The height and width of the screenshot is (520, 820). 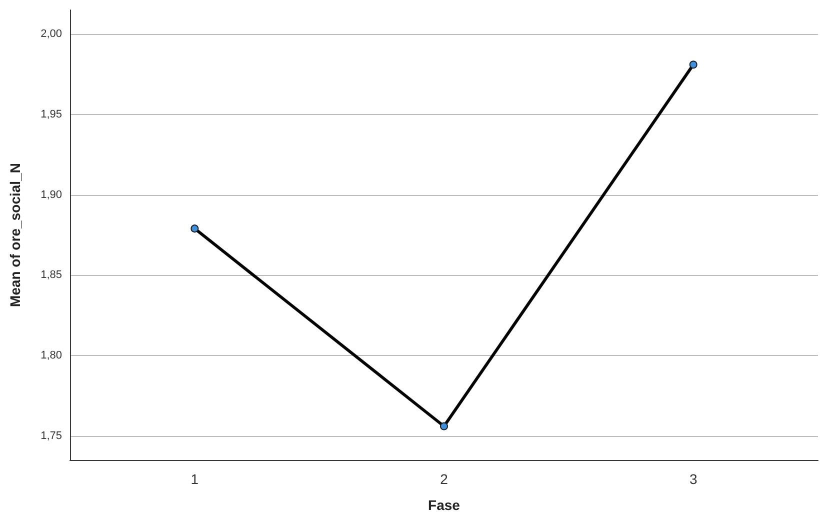 I want to click on y-tick-label: 1,95, so click(x=51, y=114).